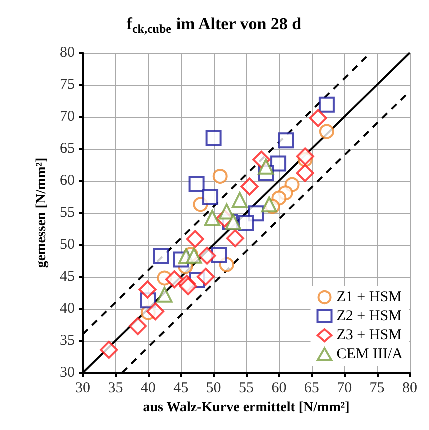 The image size is (429, 430). I want to click on y-tick-label: 65, so click(67, 149).